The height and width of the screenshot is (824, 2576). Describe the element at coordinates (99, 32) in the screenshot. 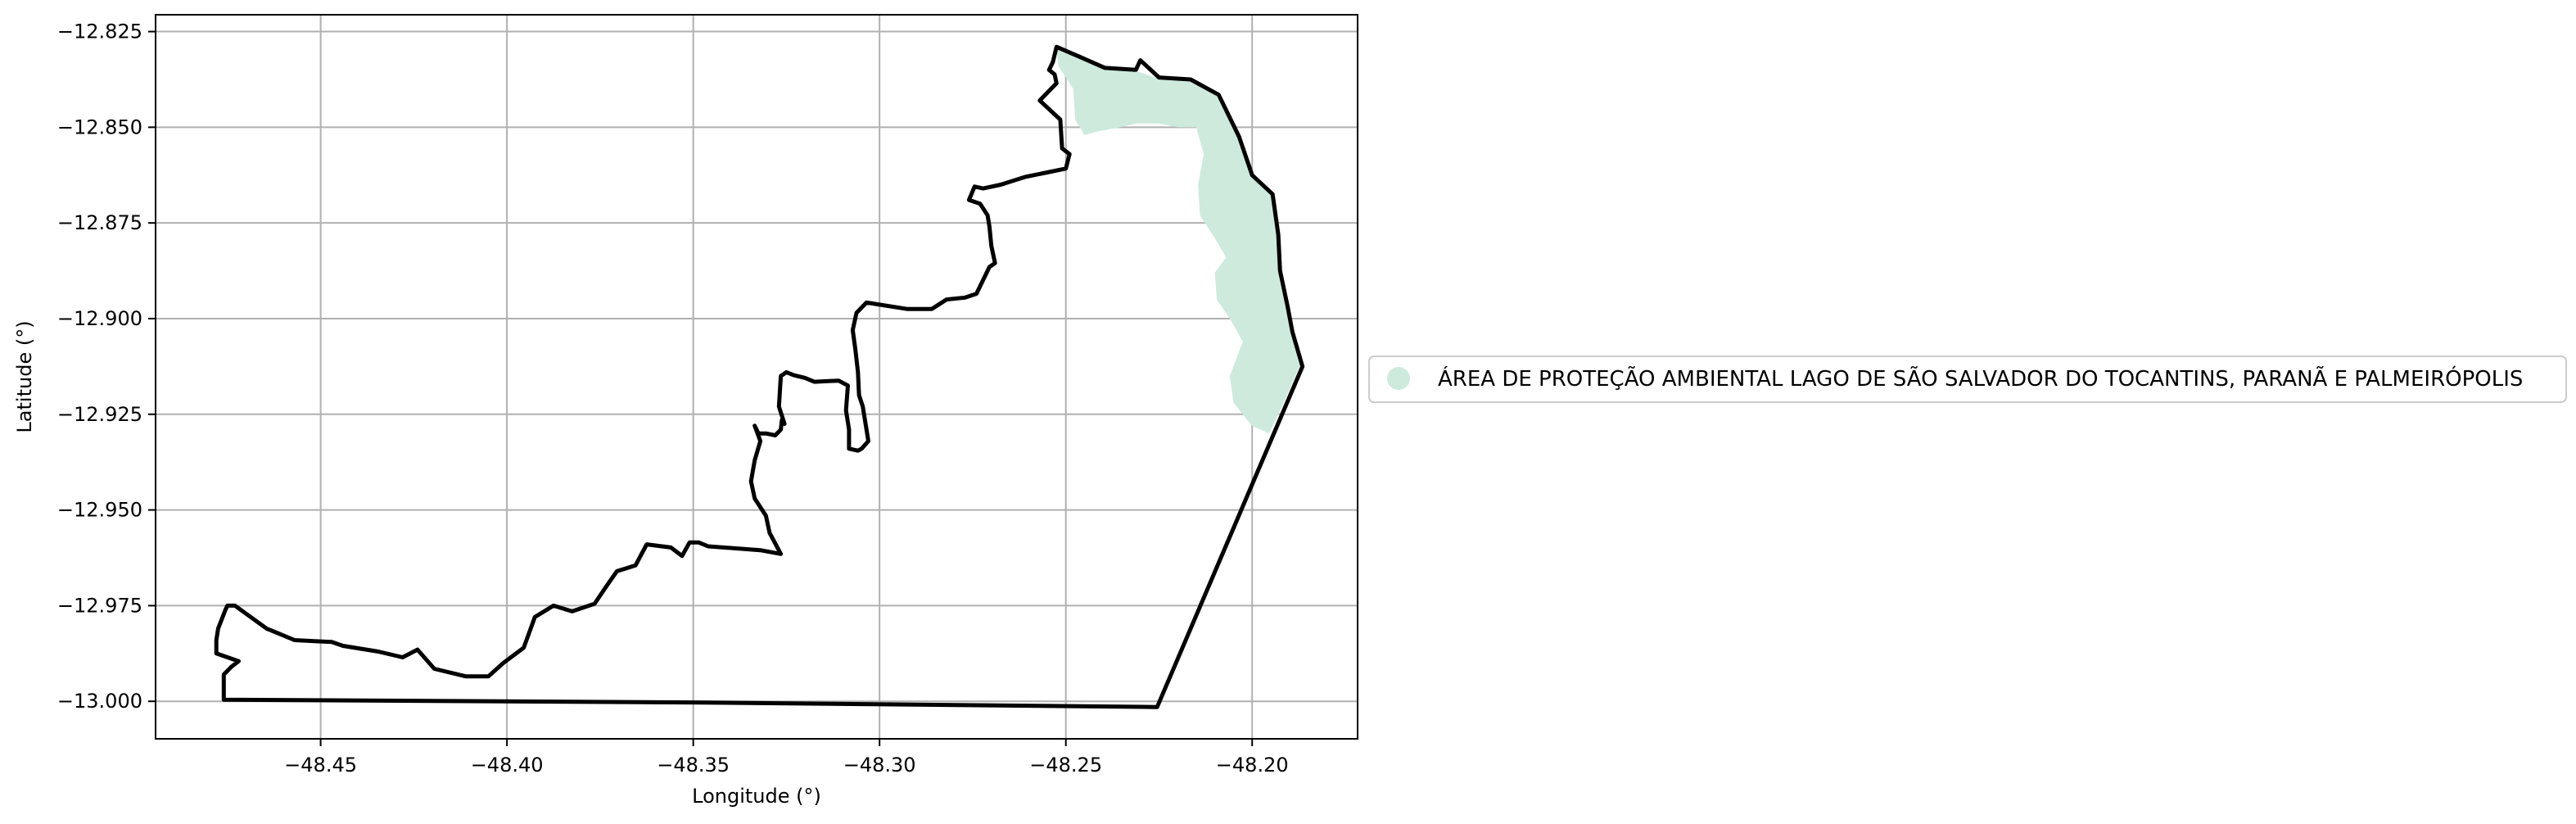

I see `y-tick-label: −12.825` at that location.